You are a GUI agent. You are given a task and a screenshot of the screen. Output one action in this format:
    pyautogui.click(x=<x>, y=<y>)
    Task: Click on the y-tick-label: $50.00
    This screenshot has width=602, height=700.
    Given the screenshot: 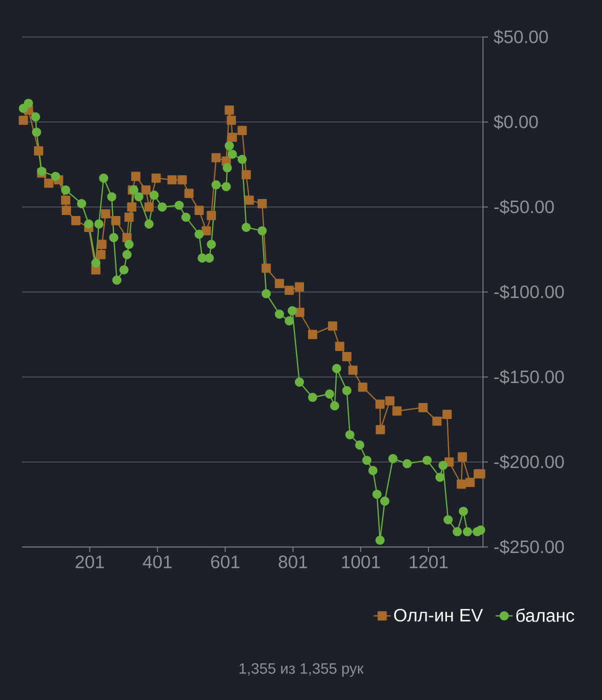 What is the action you would take?
    pyautogui.click(x=521, y=37)
    